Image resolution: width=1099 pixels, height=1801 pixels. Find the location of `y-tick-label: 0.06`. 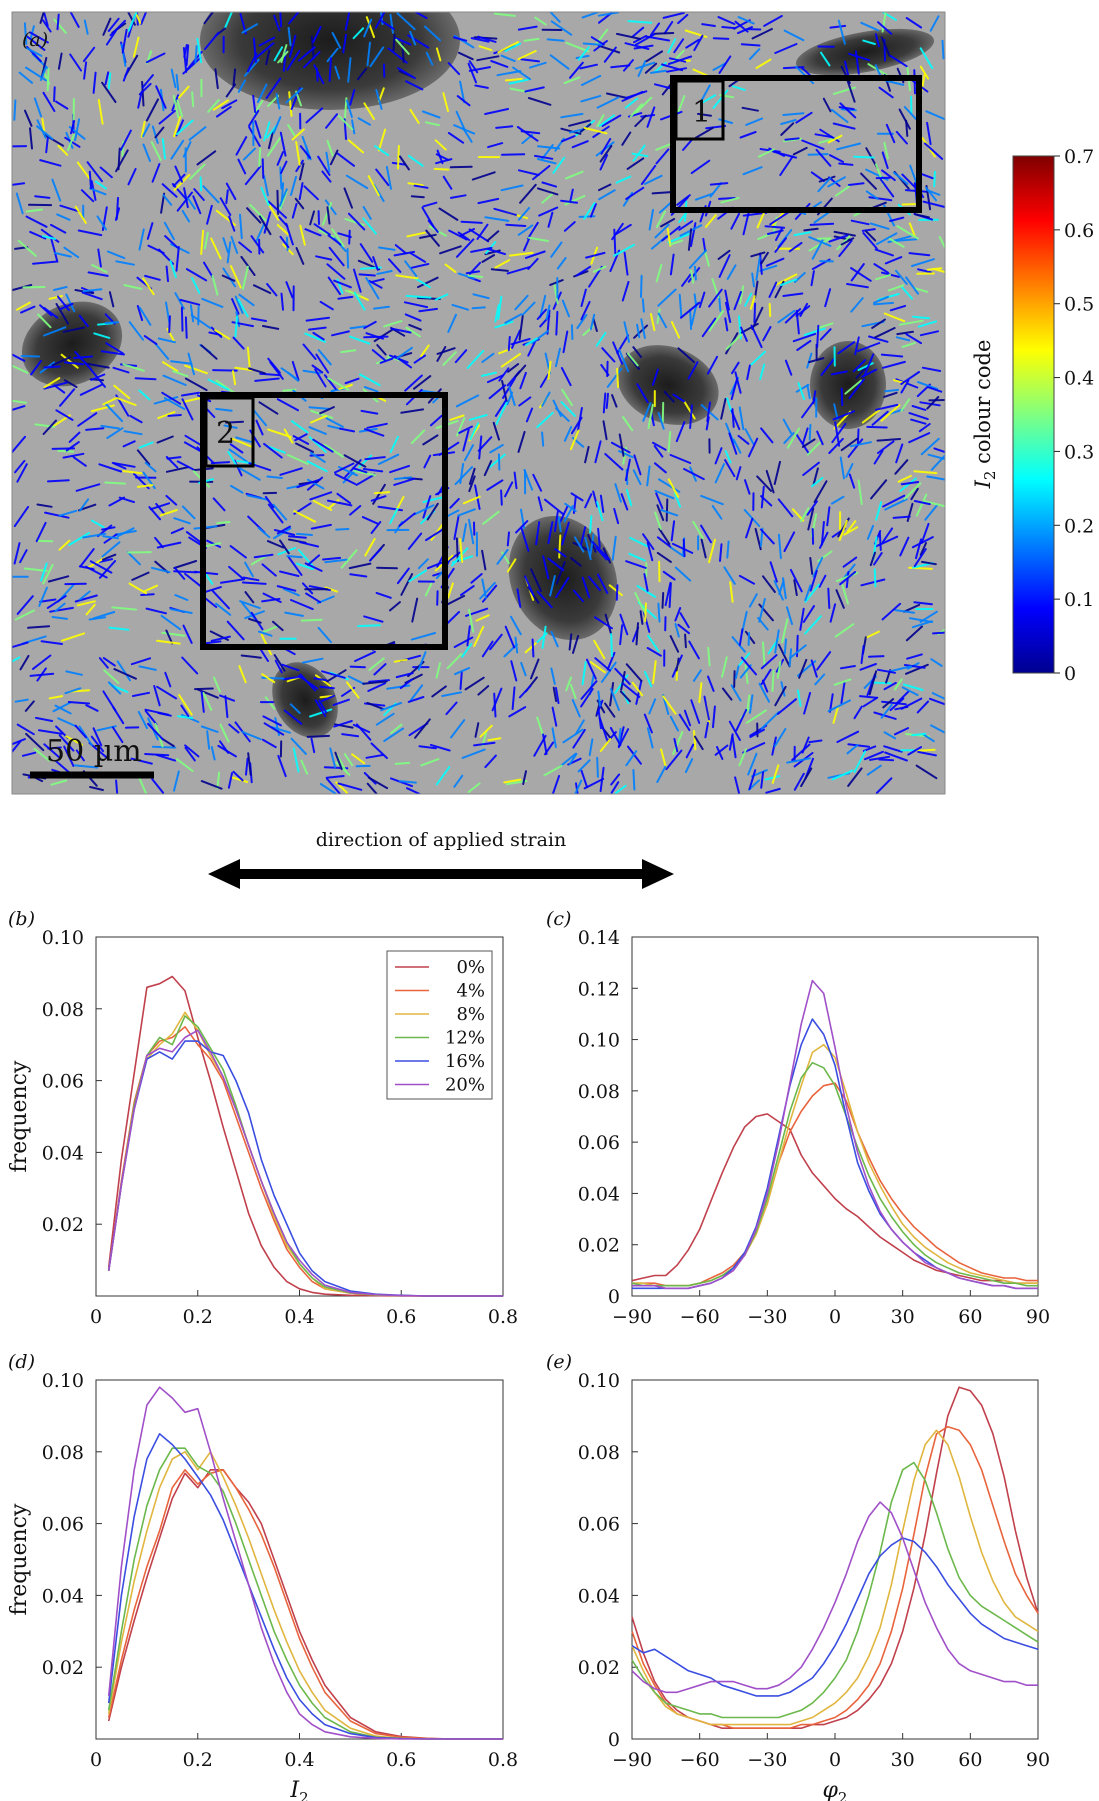

y-tick-label: 0.06 is located at coordinates (63, 1082).